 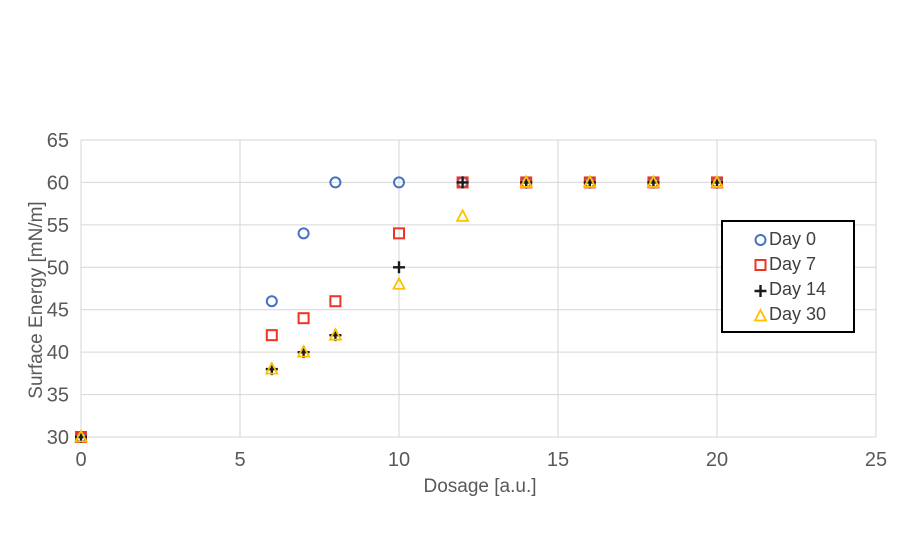 I want to click on day-30-triangle-marker-icon, so click(x=760, y=314).